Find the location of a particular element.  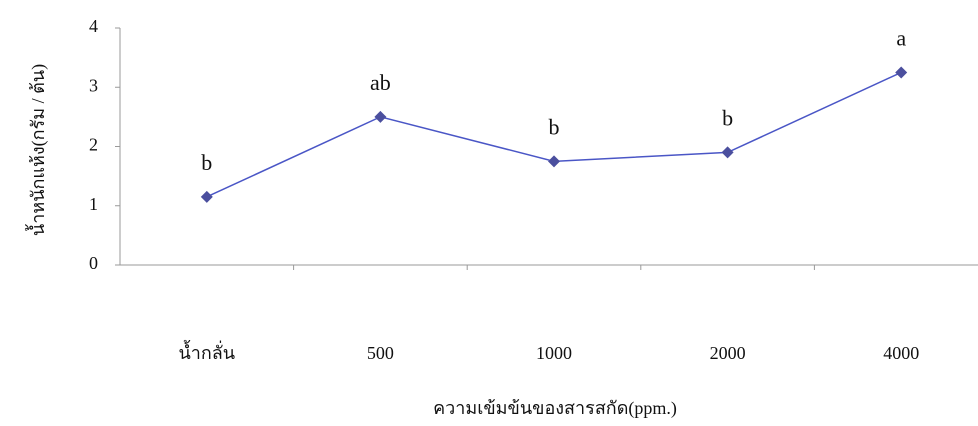

x-tick-label: 4000 is located at coordinates (901, 353).